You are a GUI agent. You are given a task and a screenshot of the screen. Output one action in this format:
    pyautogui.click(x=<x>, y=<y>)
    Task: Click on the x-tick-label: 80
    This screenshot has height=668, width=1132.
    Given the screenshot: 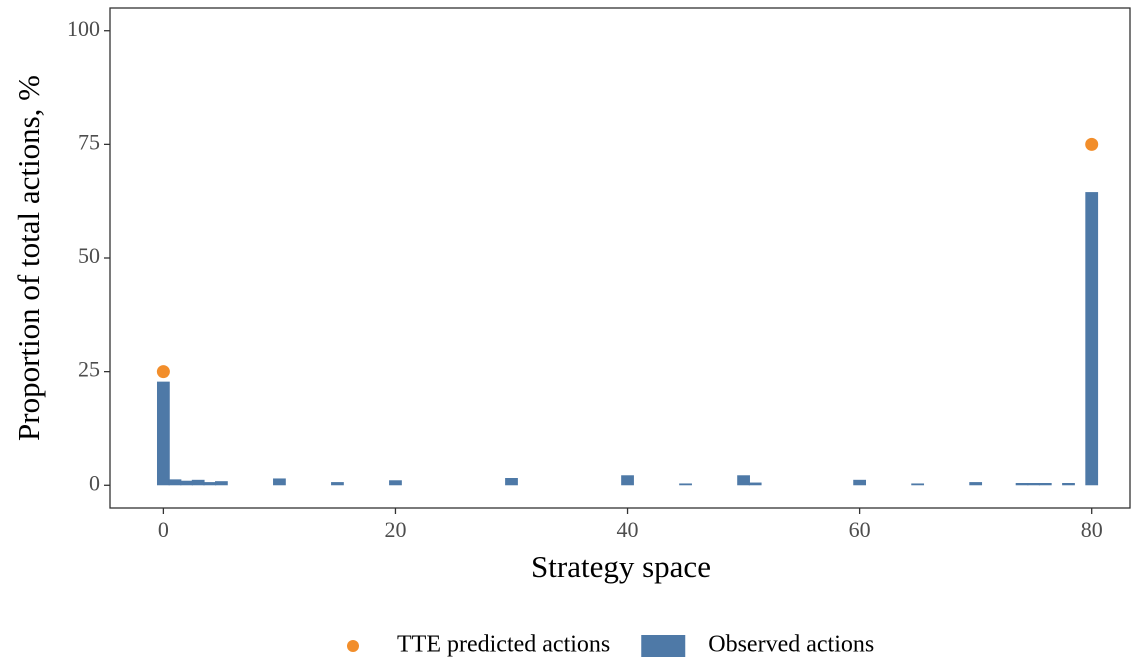 What is the action you would take?
    pyautogui.click(x=1092, y=529)
    